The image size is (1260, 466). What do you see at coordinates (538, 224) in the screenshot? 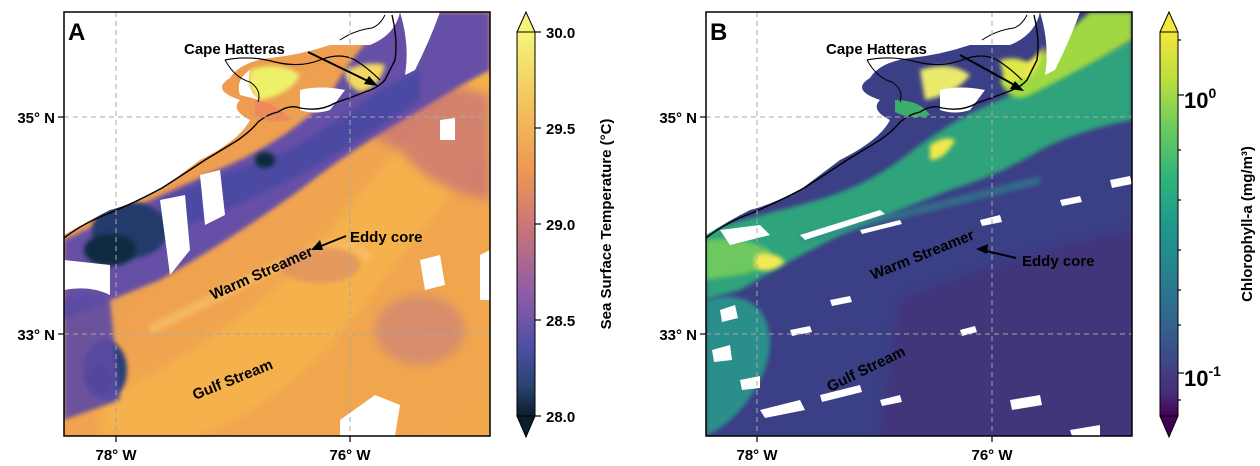
I see `colorbar-sst-ticks` at bounding box center [538, 224].